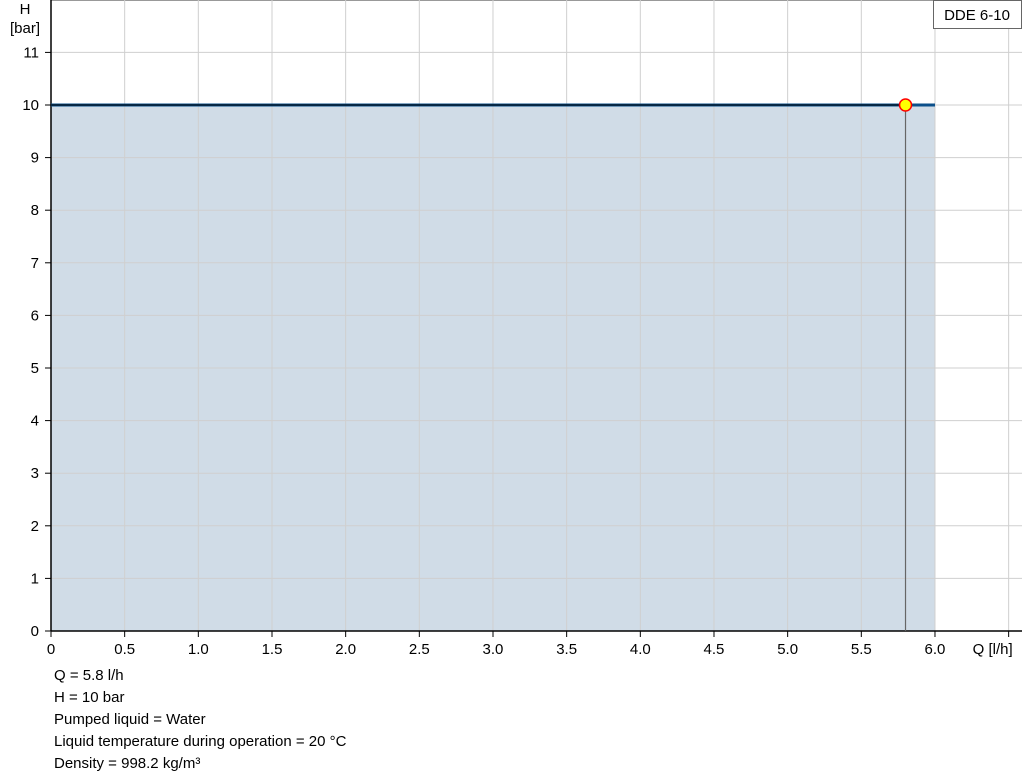 The height and width of the screenshot is (781, 1024). Describe the element at coordinates (30, 105) in the screenshot. I see `y-tick-label: 10` at that location.